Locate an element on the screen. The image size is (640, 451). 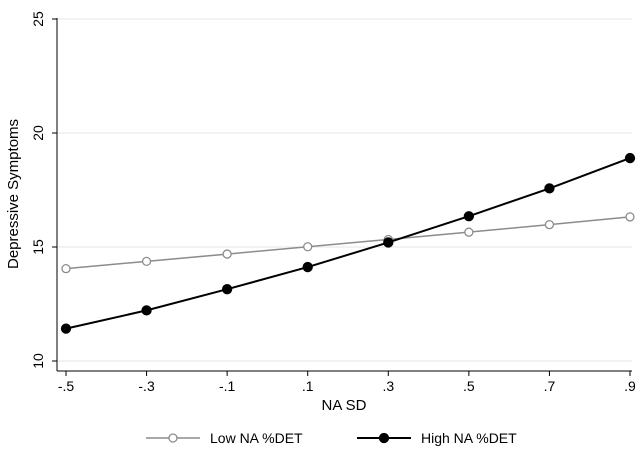
x-tick-label: .7 is located at coordinates (550, 386).